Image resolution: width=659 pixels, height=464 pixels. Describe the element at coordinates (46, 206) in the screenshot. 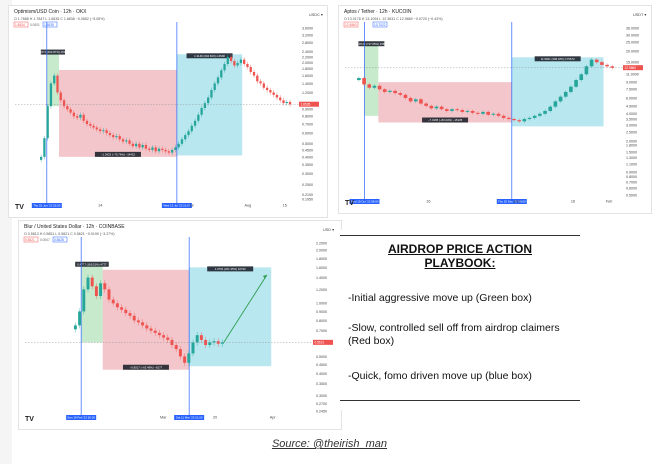

I see `date-marker-label: Thu 02 Jun '22 02:00` at that location.